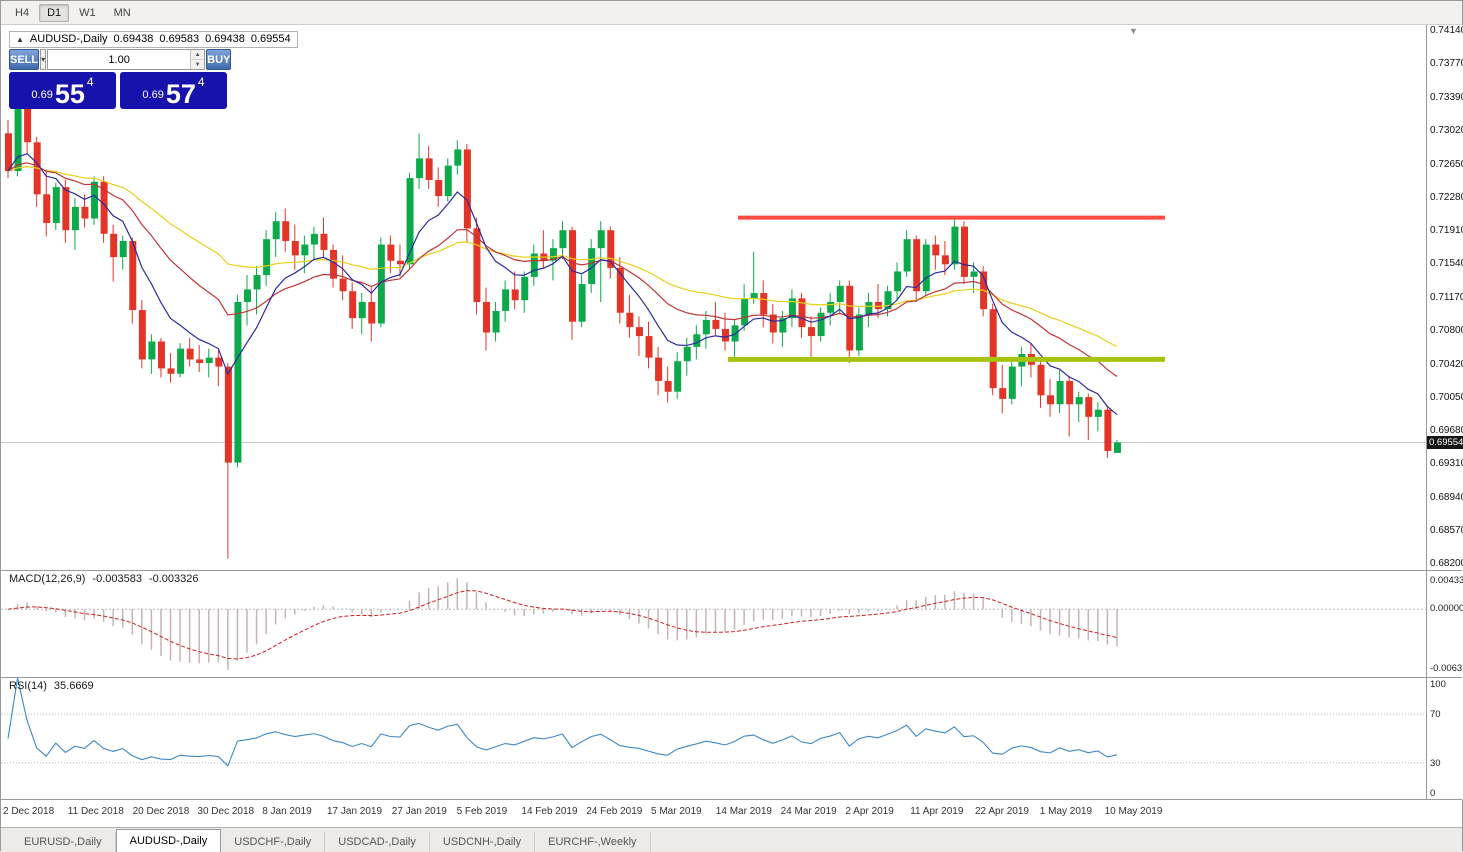 The height and width of the screenshot is (852, 1463). What do you see at coordinates (219, 59) in the screenshot?
I see `buy-button: BUY` at bounding box center [219, 59].